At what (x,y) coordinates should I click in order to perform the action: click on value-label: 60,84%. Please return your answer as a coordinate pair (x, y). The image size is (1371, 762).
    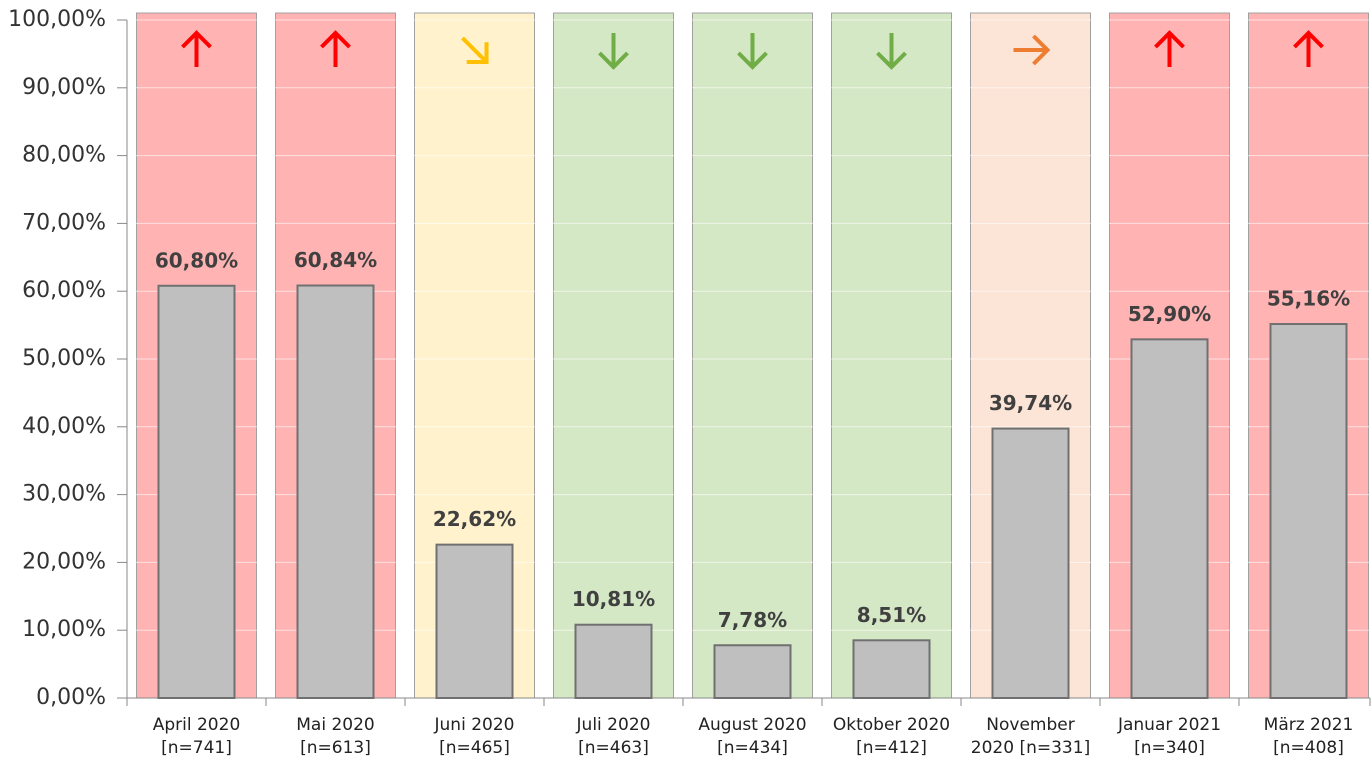
    Looking at the image, I should click on (335, 260).